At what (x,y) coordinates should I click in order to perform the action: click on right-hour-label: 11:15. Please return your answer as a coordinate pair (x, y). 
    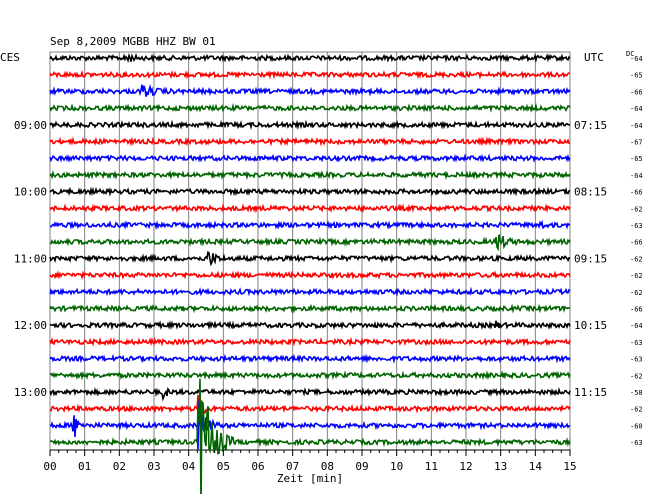
    Looking at the image, I should click on (590, 392).